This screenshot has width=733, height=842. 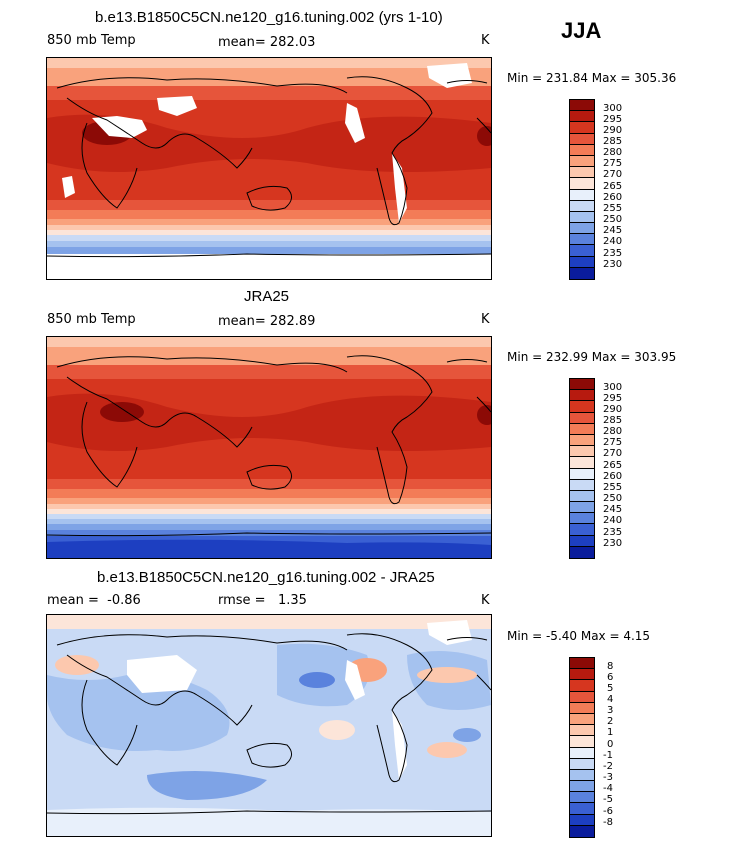 I want to click on cb1-label: 250, so click(x=613, y=219).